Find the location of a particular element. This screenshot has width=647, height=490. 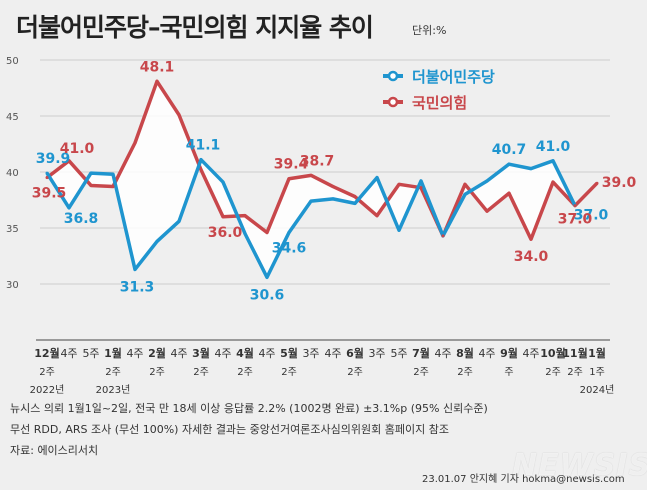

data-label-ppp: 38.7 is located at coordinates (317, 161).